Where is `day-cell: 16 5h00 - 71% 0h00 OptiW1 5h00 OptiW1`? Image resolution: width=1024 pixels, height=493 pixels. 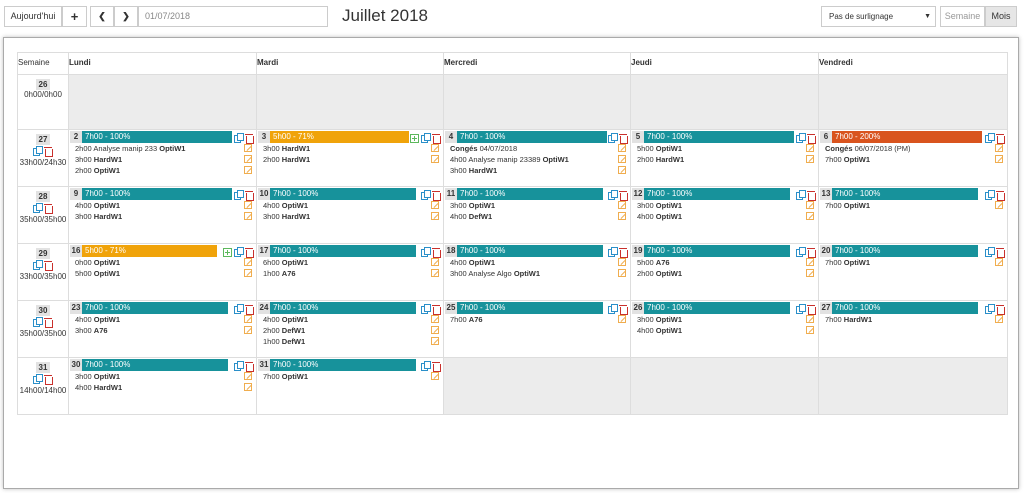 day-cell: 16 5h00 - 71% 0h00 OptiW1 5h00 OptiW1 is located at coordinates (162, 272).